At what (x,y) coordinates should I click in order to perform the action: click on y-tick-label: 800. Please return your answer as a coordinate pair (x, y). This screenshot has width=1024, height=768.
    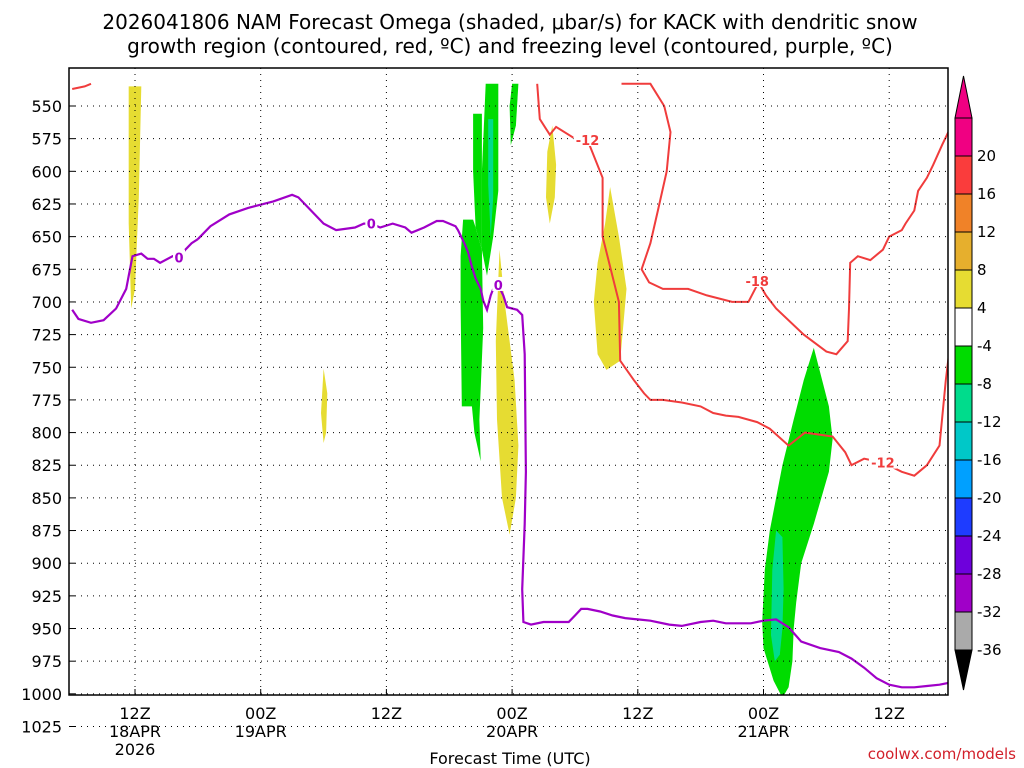
    Looking at the image, I should click on (46, 433).